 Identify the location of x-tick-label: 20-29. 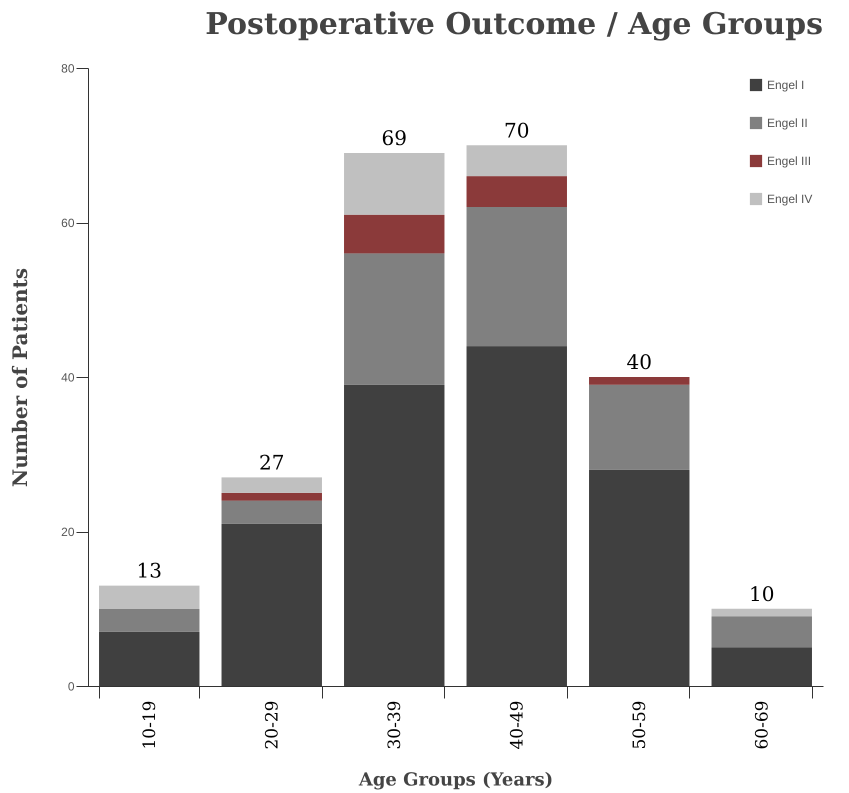
(272, 725).